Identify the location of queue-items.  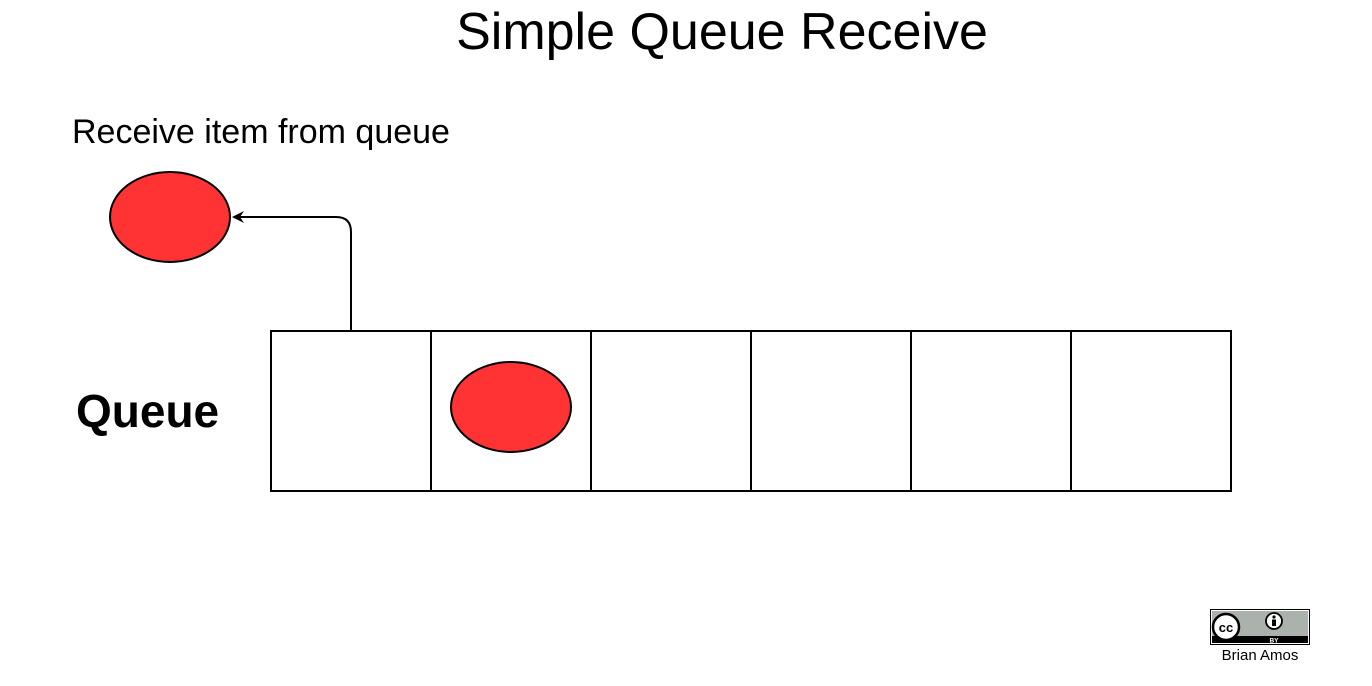
(511, 407).